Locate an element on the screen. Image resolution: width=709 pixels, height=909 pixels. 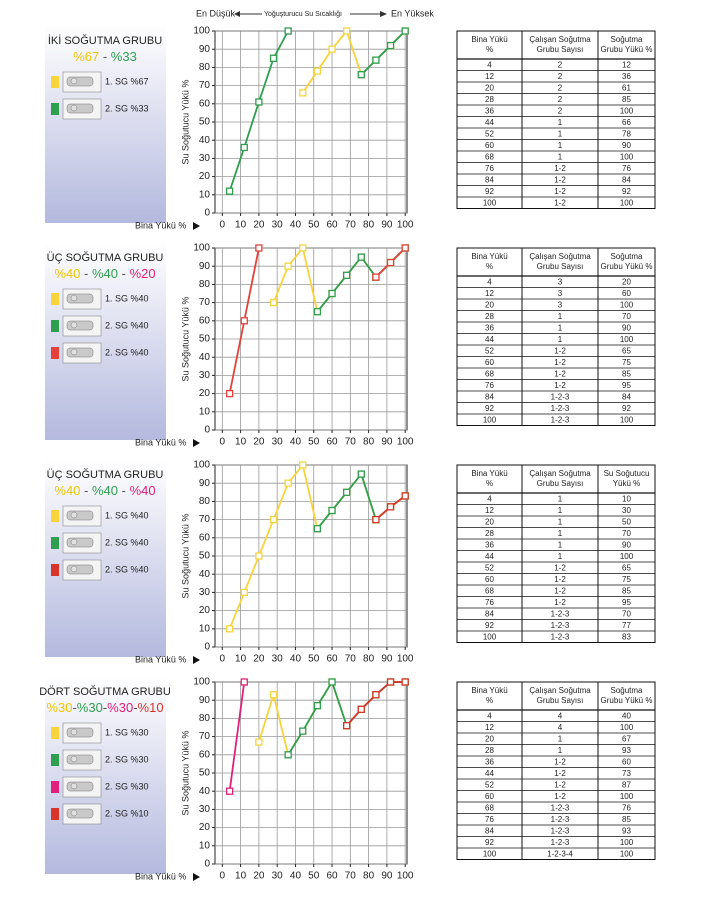
x-tick-label: 60 is located at coordinates (332, 442).